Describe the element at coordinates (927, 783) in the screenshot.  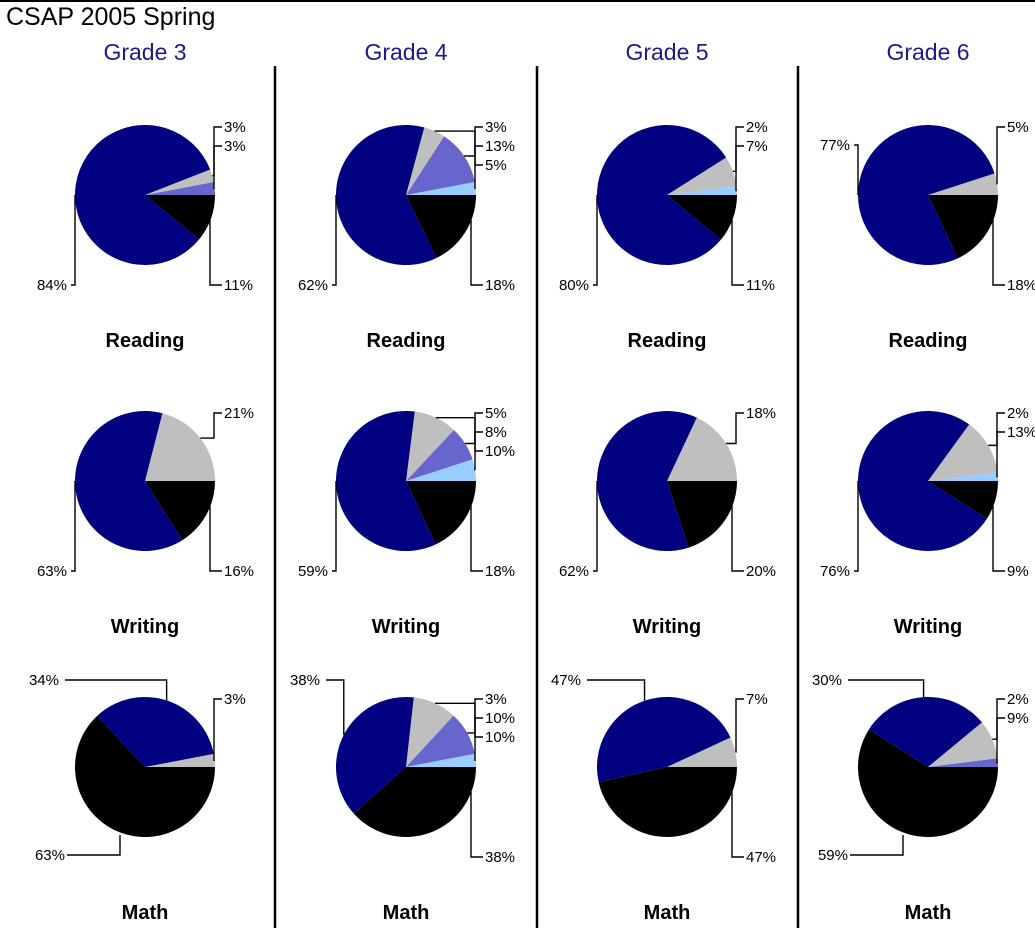
I see `pie-slice-59-cat5` at that location.